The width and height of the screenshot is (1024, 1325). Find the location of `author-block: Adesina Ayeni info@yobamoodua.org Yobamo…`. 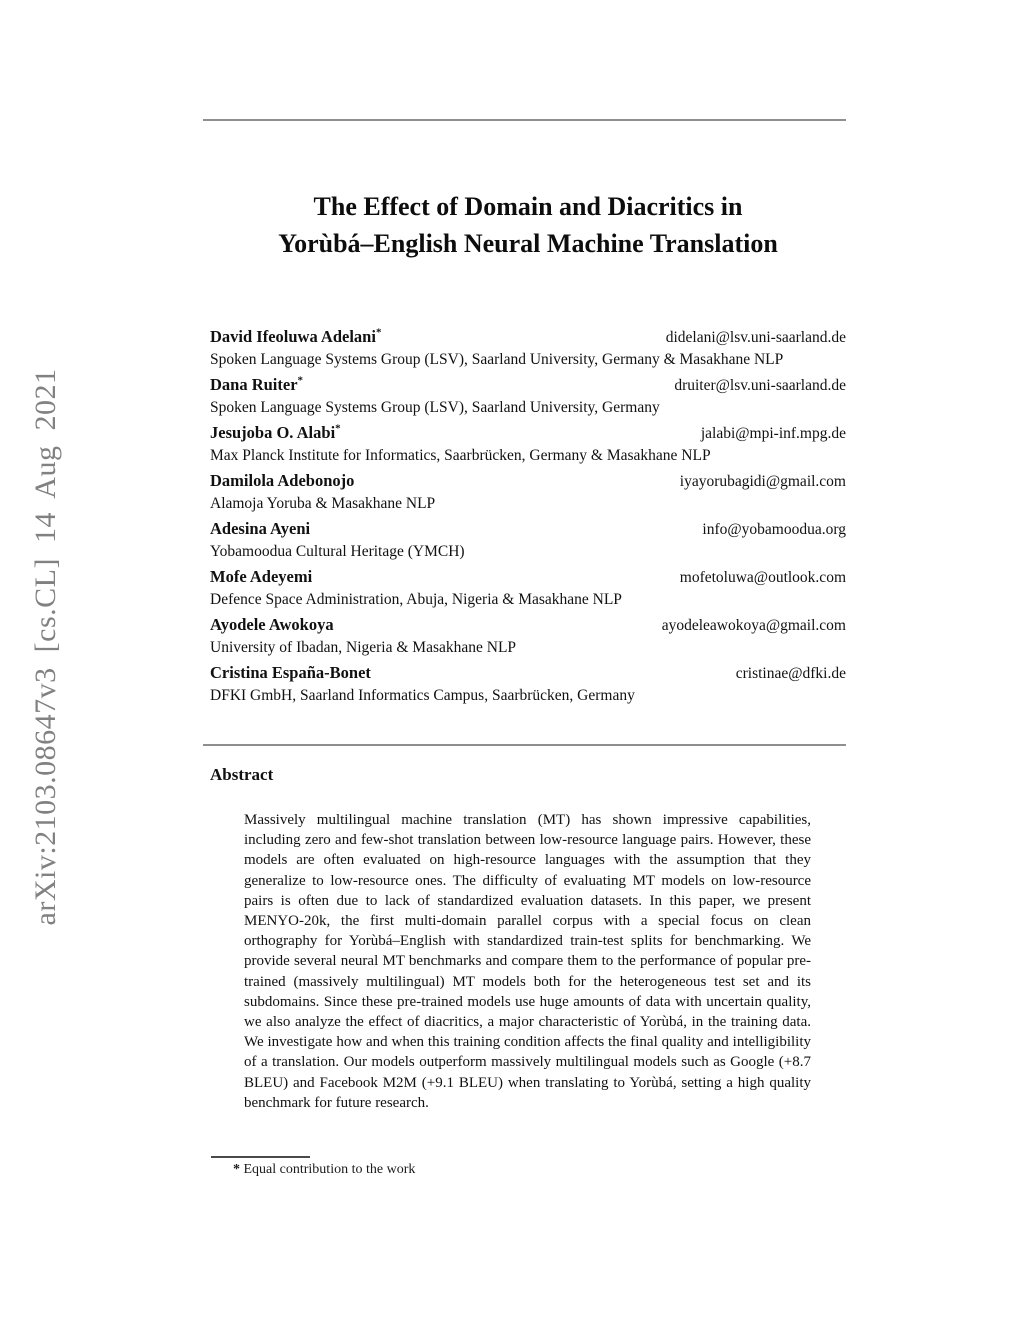

author-block: Adesina Ayeni info@yobamoodua.org Yobamo… is located at coordinates (528, 539).